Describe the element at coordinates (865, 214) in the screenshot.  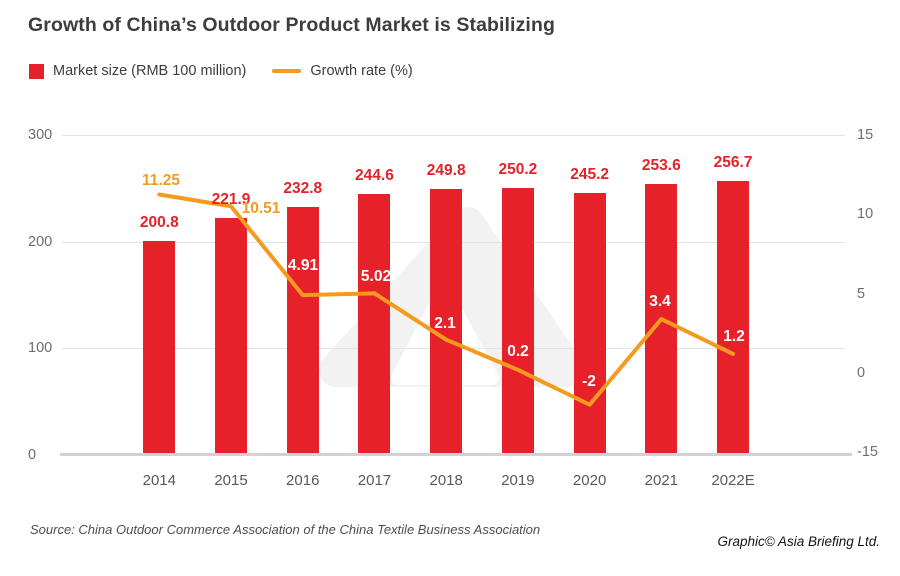
I see `y-right-tick-10: 10` at that location.